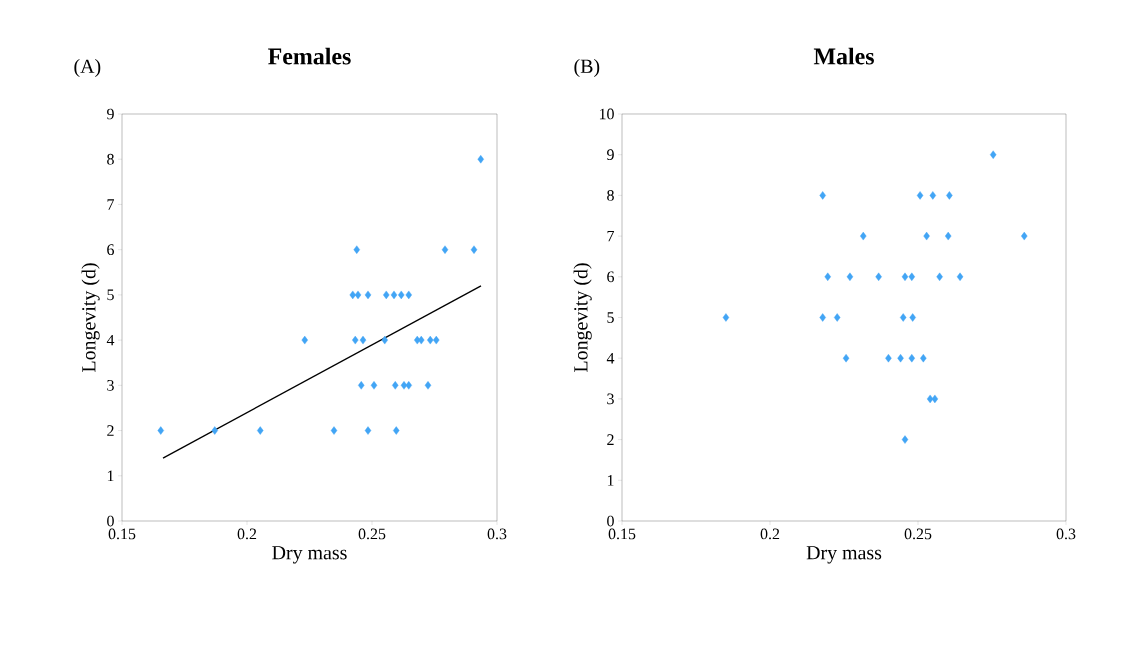 The width and height of the screenshot is (1138, 647). I want to click on chart-title: Females, so click(309, 56).